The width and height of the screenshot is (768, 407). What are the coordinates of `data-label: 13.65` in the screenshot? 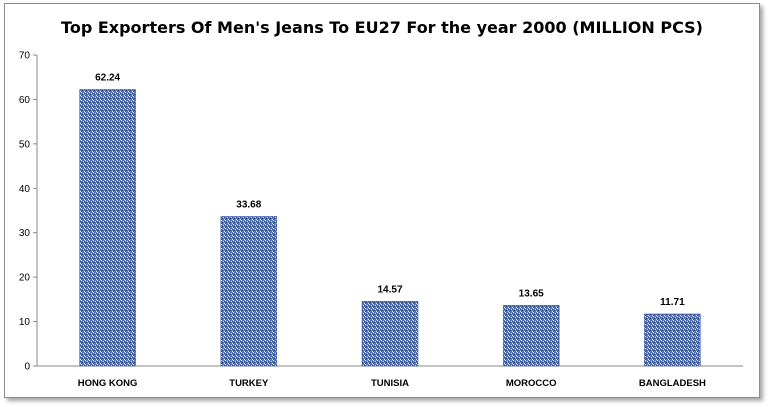 It's located at (531, 293).